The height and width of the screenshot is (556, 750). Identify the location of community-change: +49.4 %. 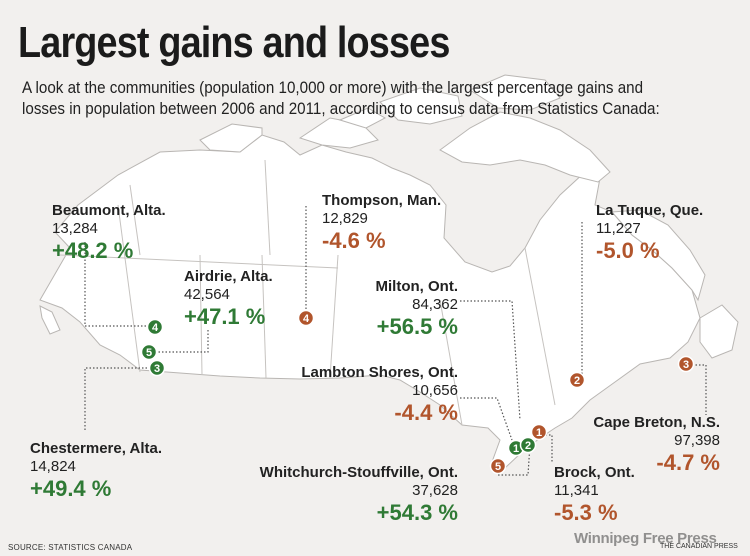
(71, 488).